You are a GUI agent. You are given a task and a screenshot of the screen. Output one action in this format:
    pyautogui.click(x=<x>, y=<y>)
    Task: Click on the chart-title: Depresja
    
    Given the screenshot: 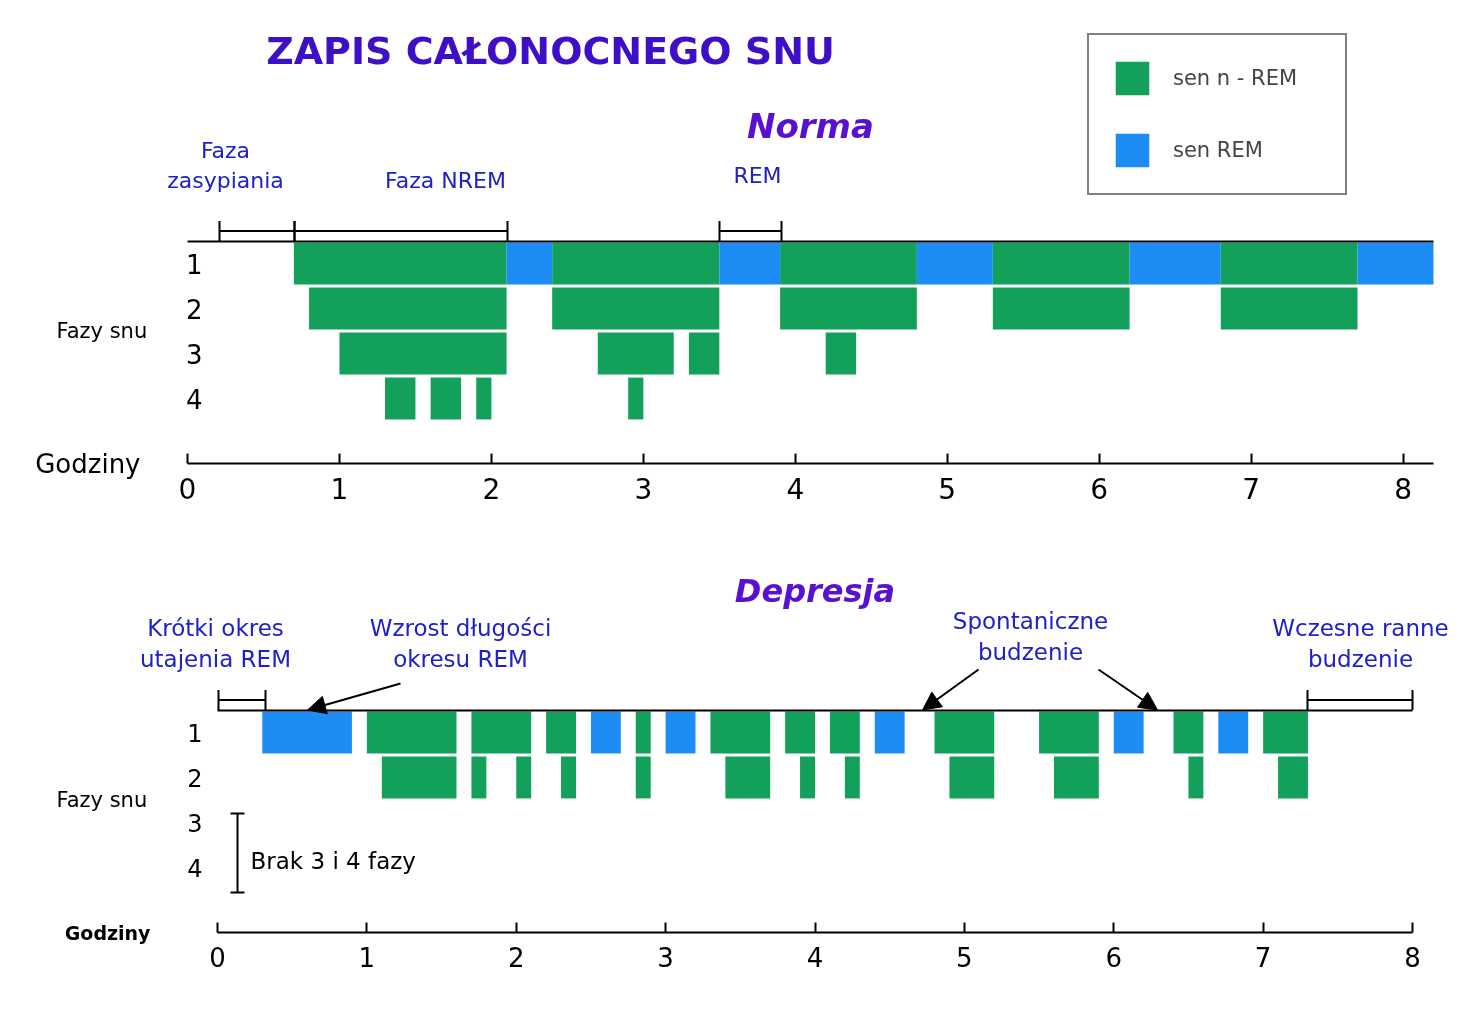 What is the action you would take?
    pyautogui.click(x=815, y=590)
    